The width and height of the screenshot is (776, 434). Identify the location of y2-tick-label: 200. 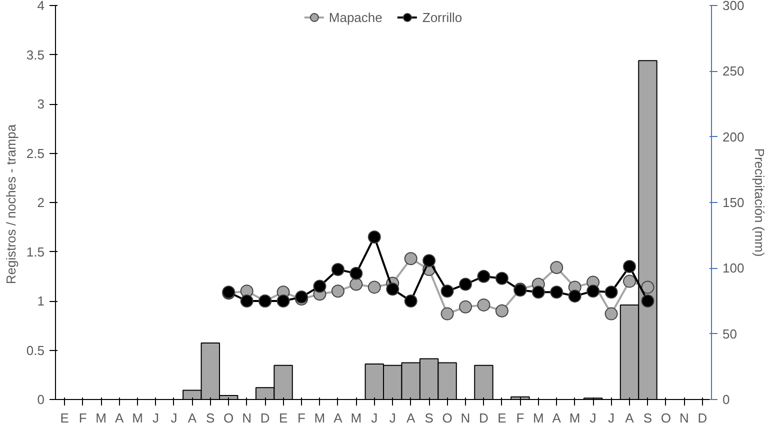
(733, 136).